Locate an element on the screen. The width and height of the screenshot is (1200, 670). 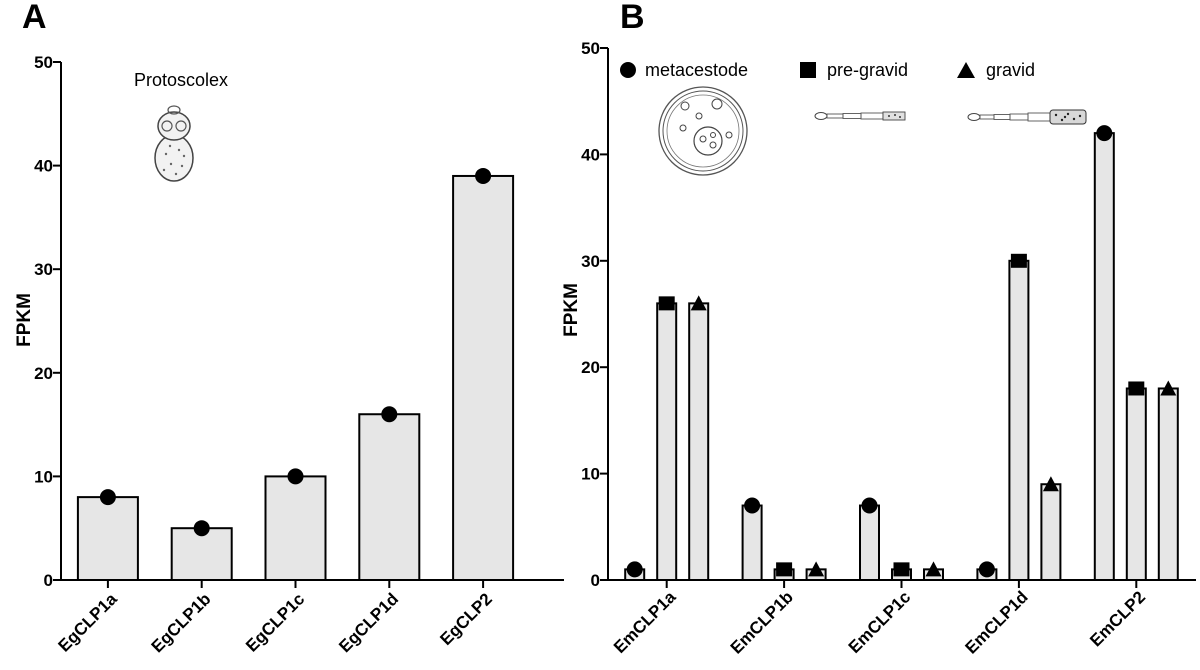
legend-label-gravid: gravid is located at coordinates (1010, 70).